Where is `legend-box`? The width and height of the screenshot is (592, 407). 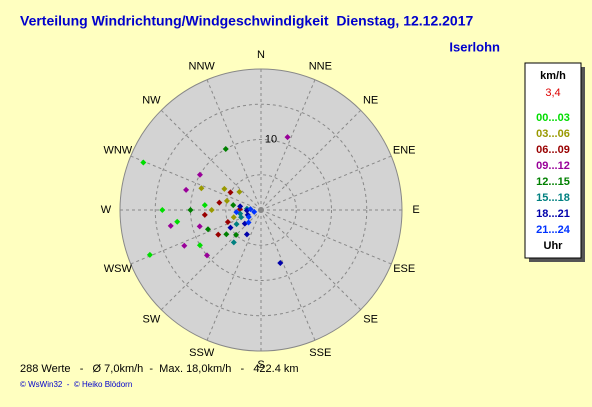 legend-box is located at coordinates (553, 160).